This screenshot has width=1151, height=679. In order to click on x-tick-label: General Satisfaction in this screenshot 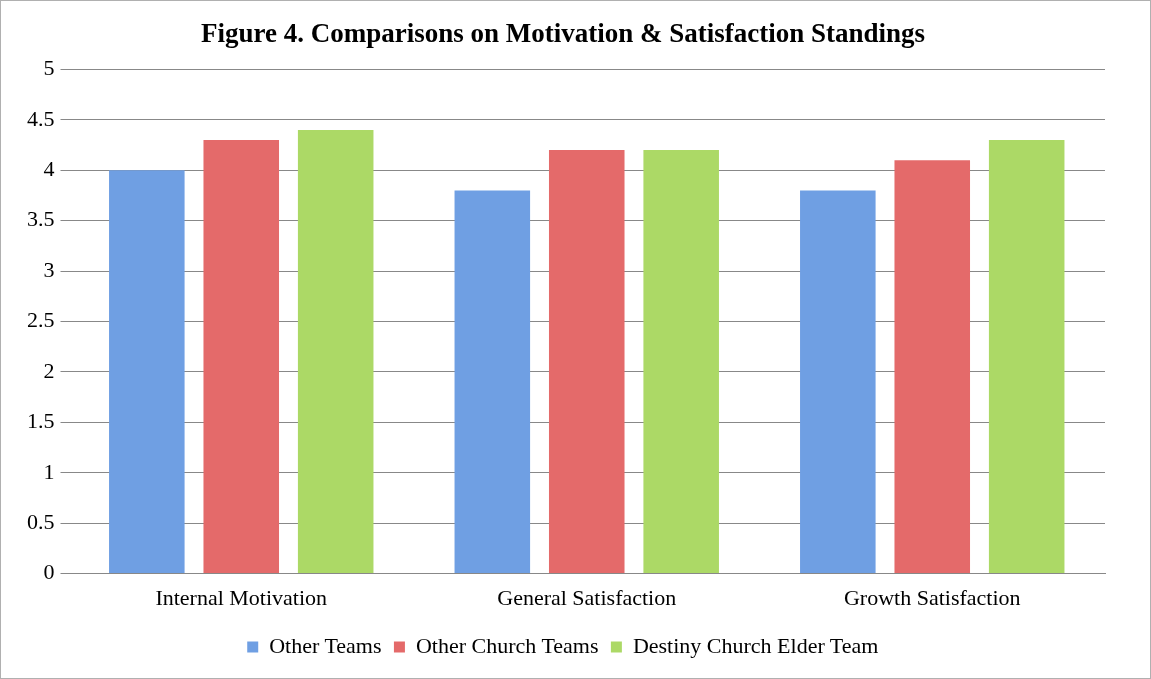, I will do `click(587, 597)`.